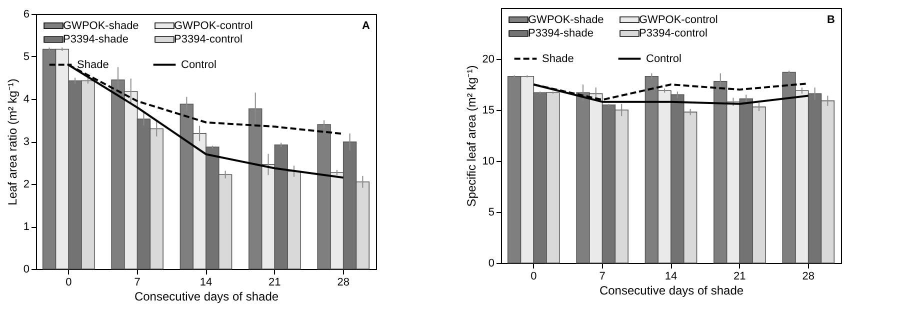  Describe the element at coordinates (488, 162) in the screenshot. I see `y-tick-label: 10` at that location.